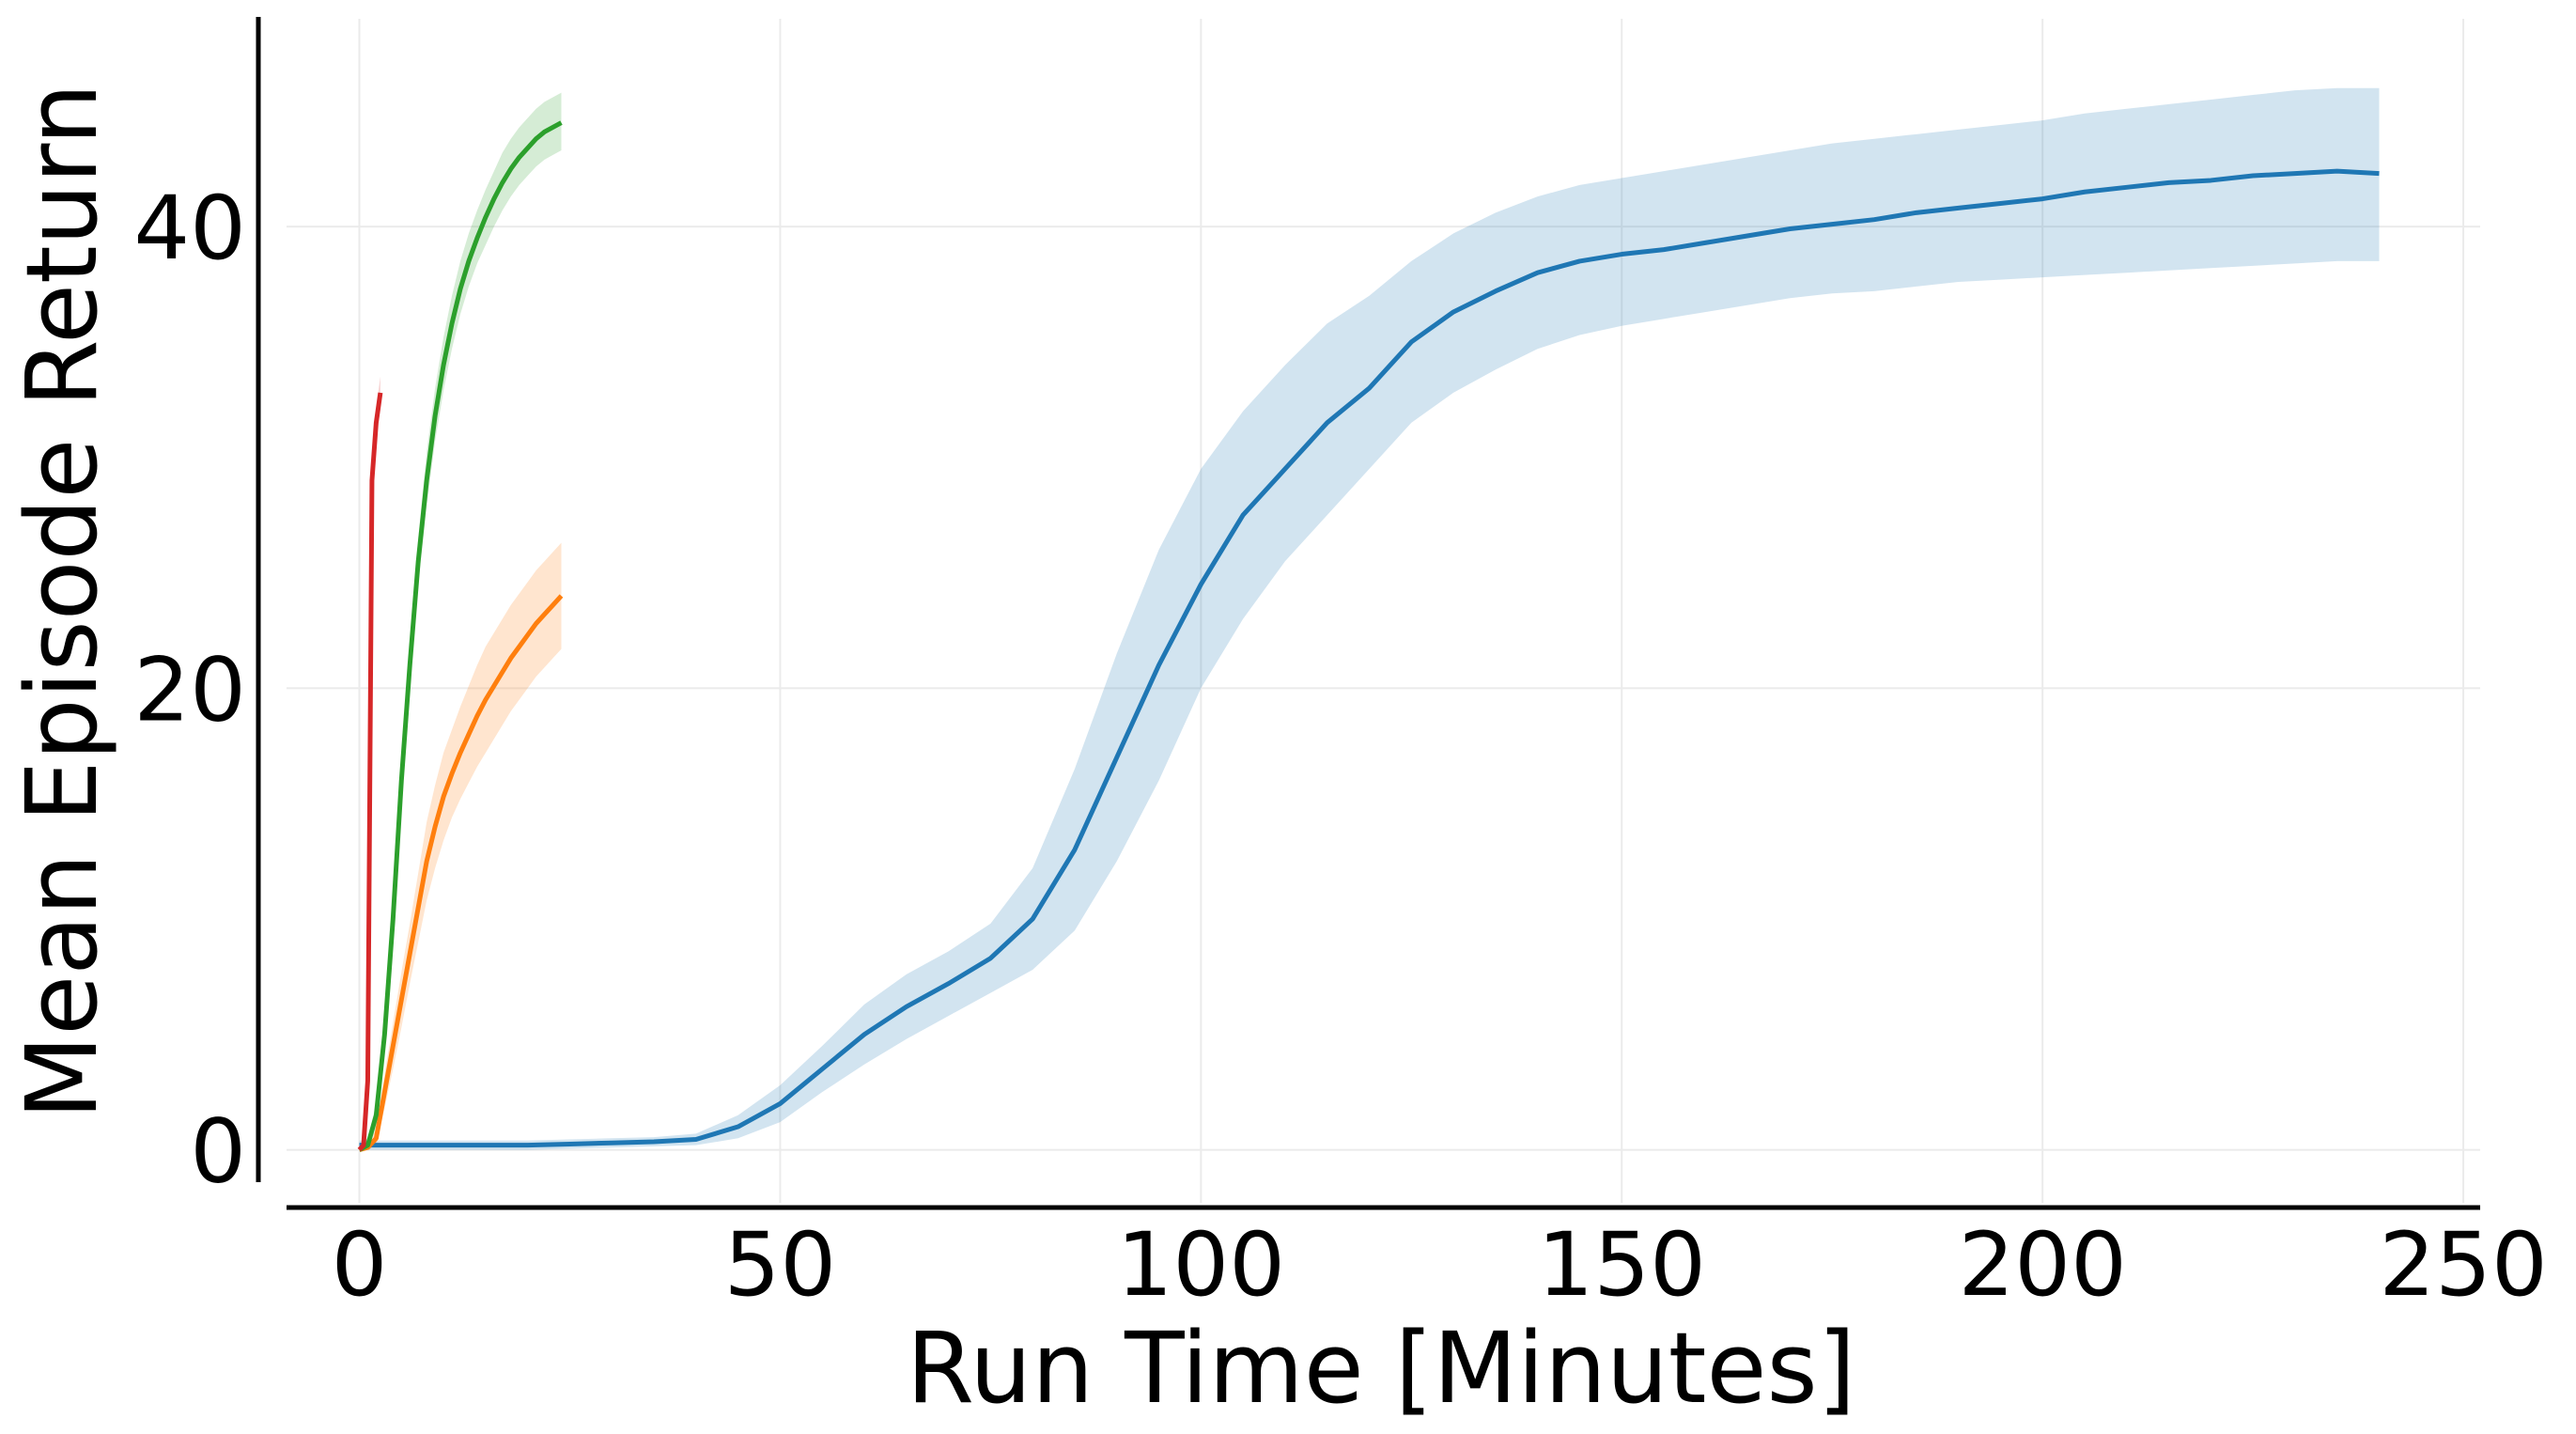 The width and height of the screenshot is (2576, 1434). What do you see at coordinates (1381, 1369) in the screenshot?
I see `x-axis-title: Run Time [Minutes]` at bounding box center [1381, 1369].